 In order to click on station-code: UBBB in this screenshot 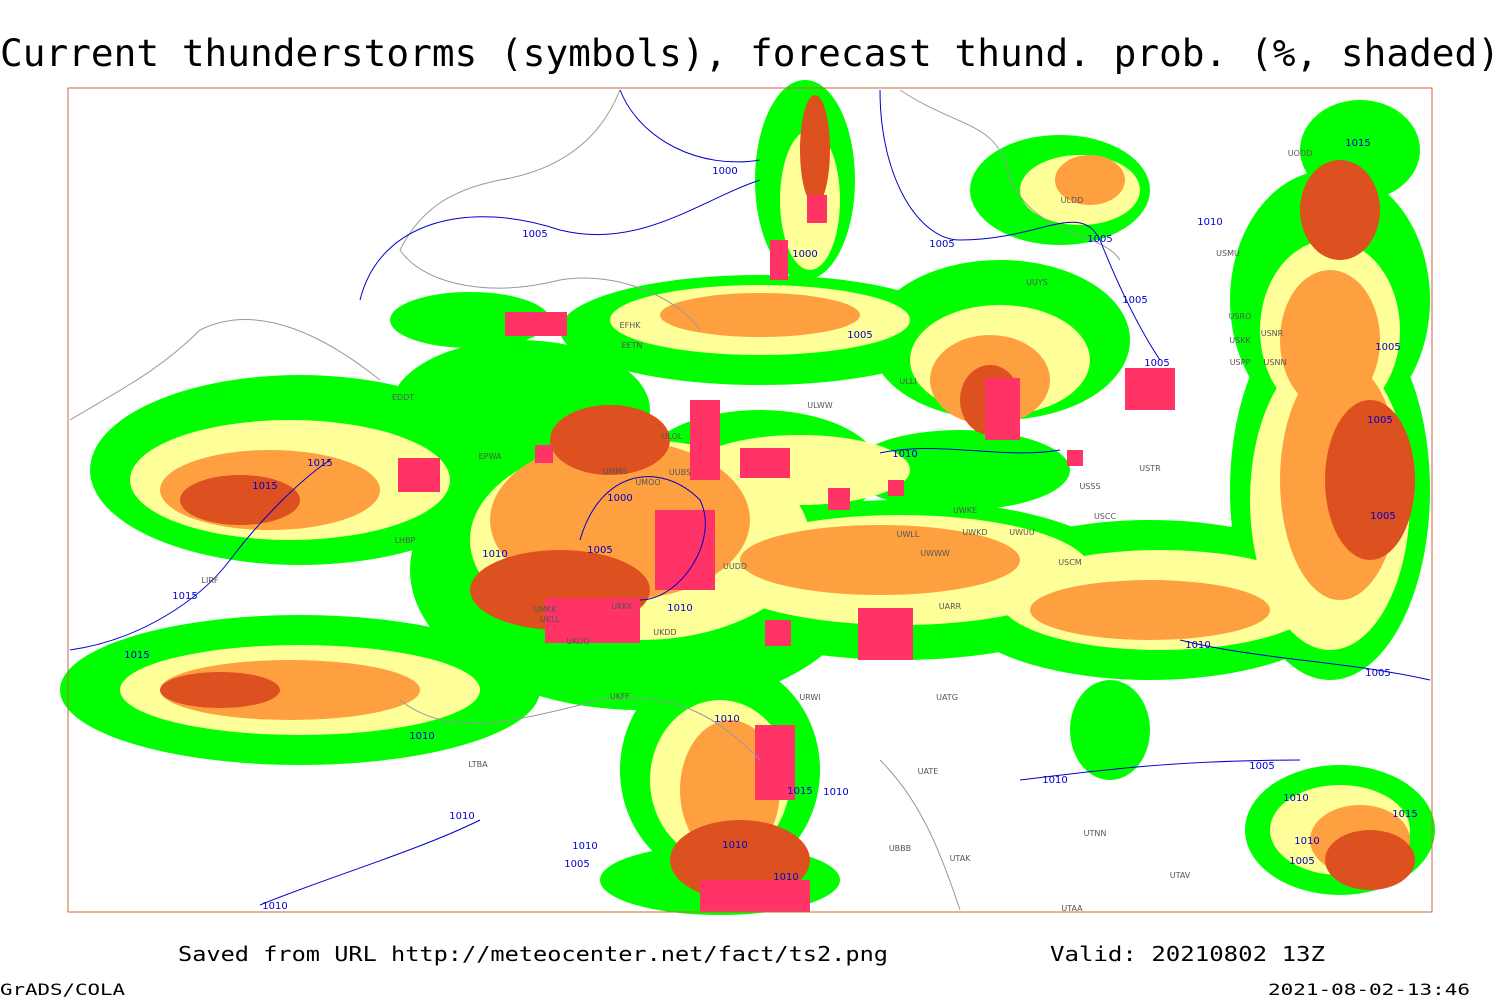, I will do `click(900, 848)`.